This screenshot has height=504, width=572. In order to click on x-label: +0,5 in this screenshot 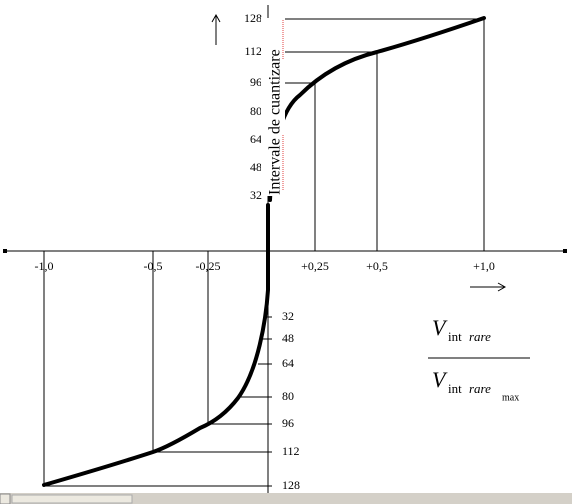, I will do `click(377, 266)`.